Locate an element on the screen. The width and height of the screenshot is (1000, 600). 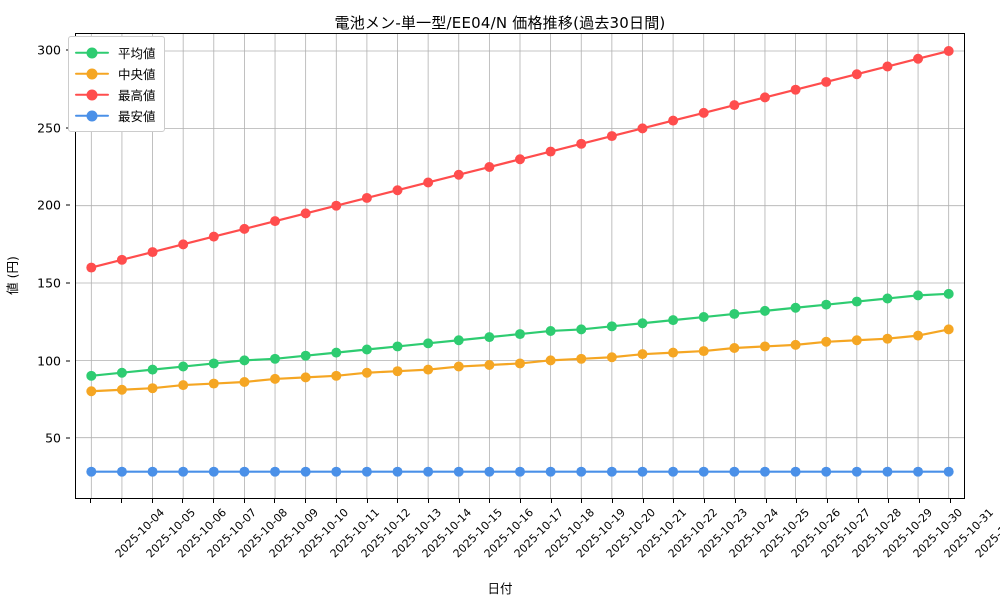
y-axis-tick-labels: 50 100 150 200 250 300 is located at coordinates (35, 266).